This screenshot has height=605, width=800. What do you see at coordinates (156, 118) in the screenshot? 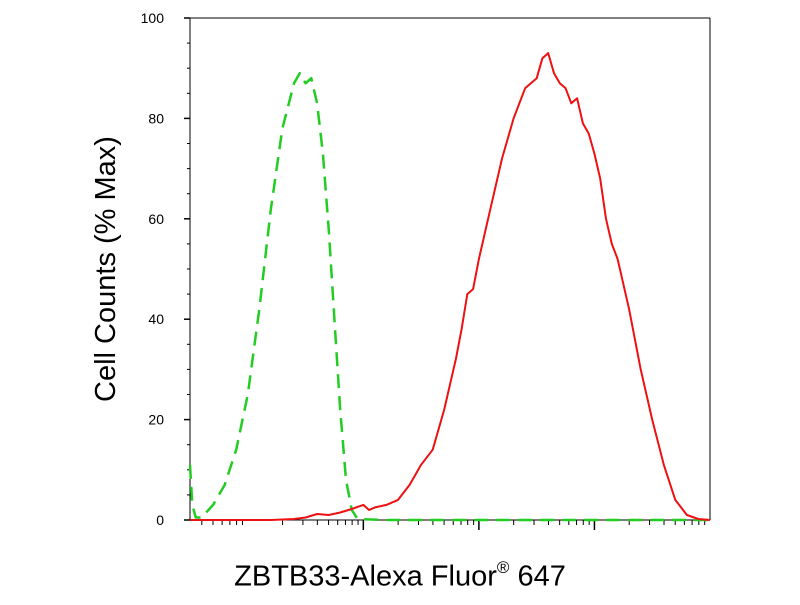
I see `y-tick-label: 80` at bounding box center [156, 118].